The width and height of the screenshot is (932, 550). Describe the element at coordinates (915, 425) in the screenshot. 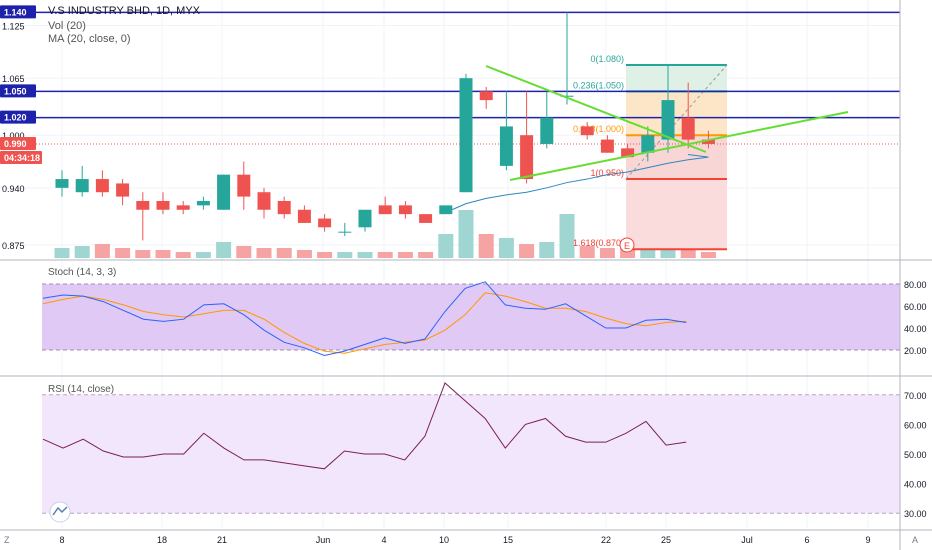

I see `rsi-tick: 60.00` at that location.